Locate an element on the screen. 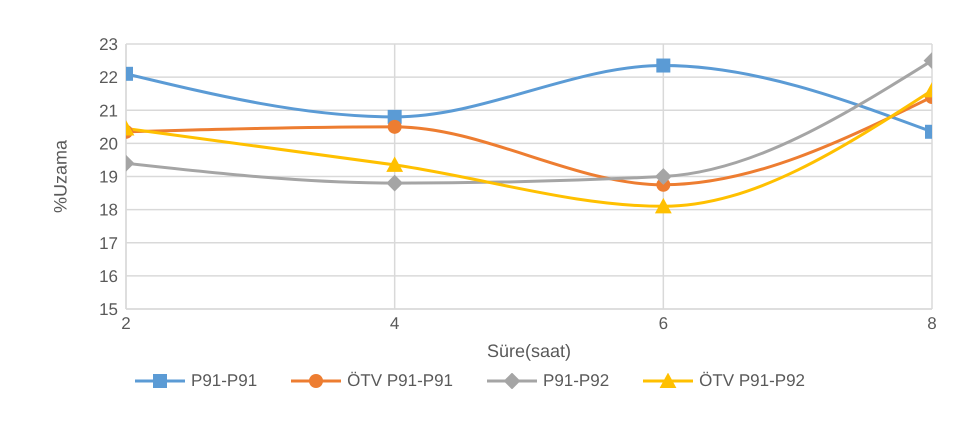  x-tick-label: 8 is located at coordinates (932, 324).